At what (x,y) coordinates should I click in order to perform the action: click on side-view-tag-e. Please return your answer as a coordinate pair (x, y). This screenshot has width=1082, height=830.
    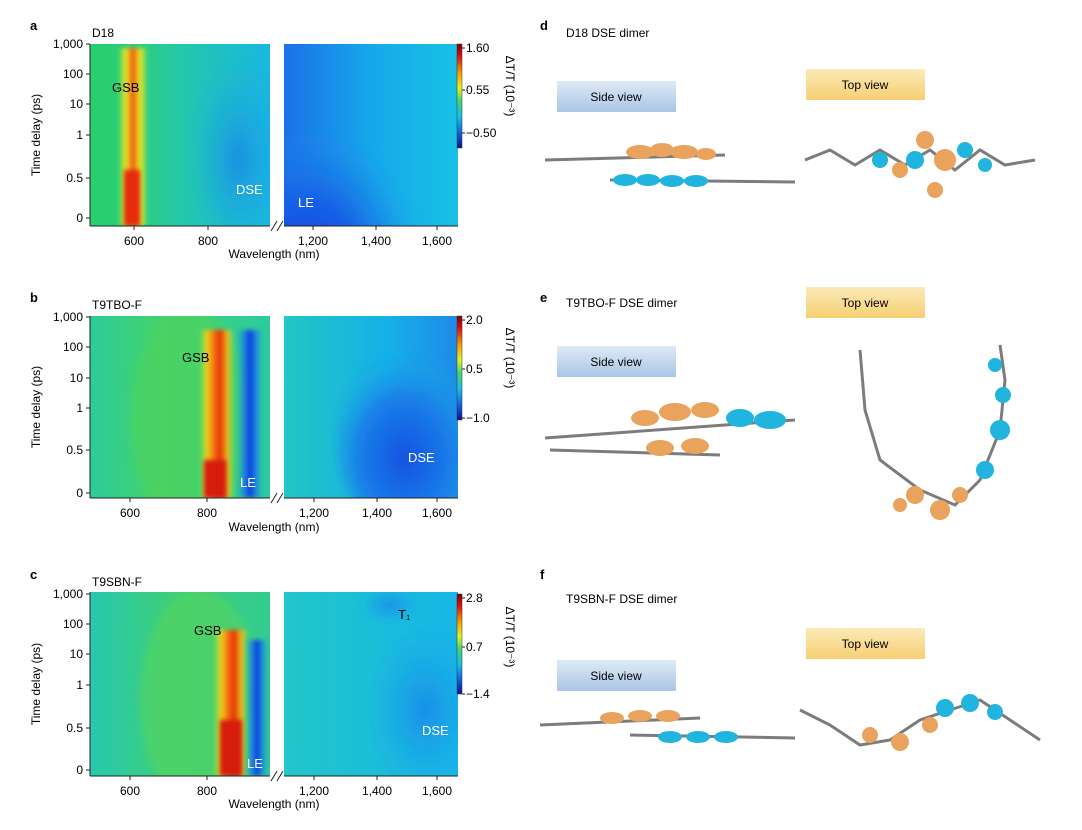
    Looking at the image, I should click on (616, 361).